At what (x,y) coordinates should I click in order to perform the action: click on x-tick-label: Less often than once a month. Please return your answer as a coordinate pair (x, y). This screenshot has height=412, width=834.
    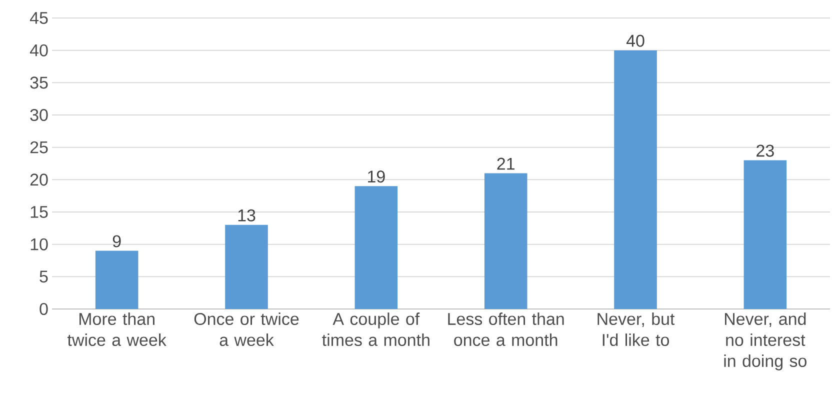
    Looking at the image, I should click on (506, 329).